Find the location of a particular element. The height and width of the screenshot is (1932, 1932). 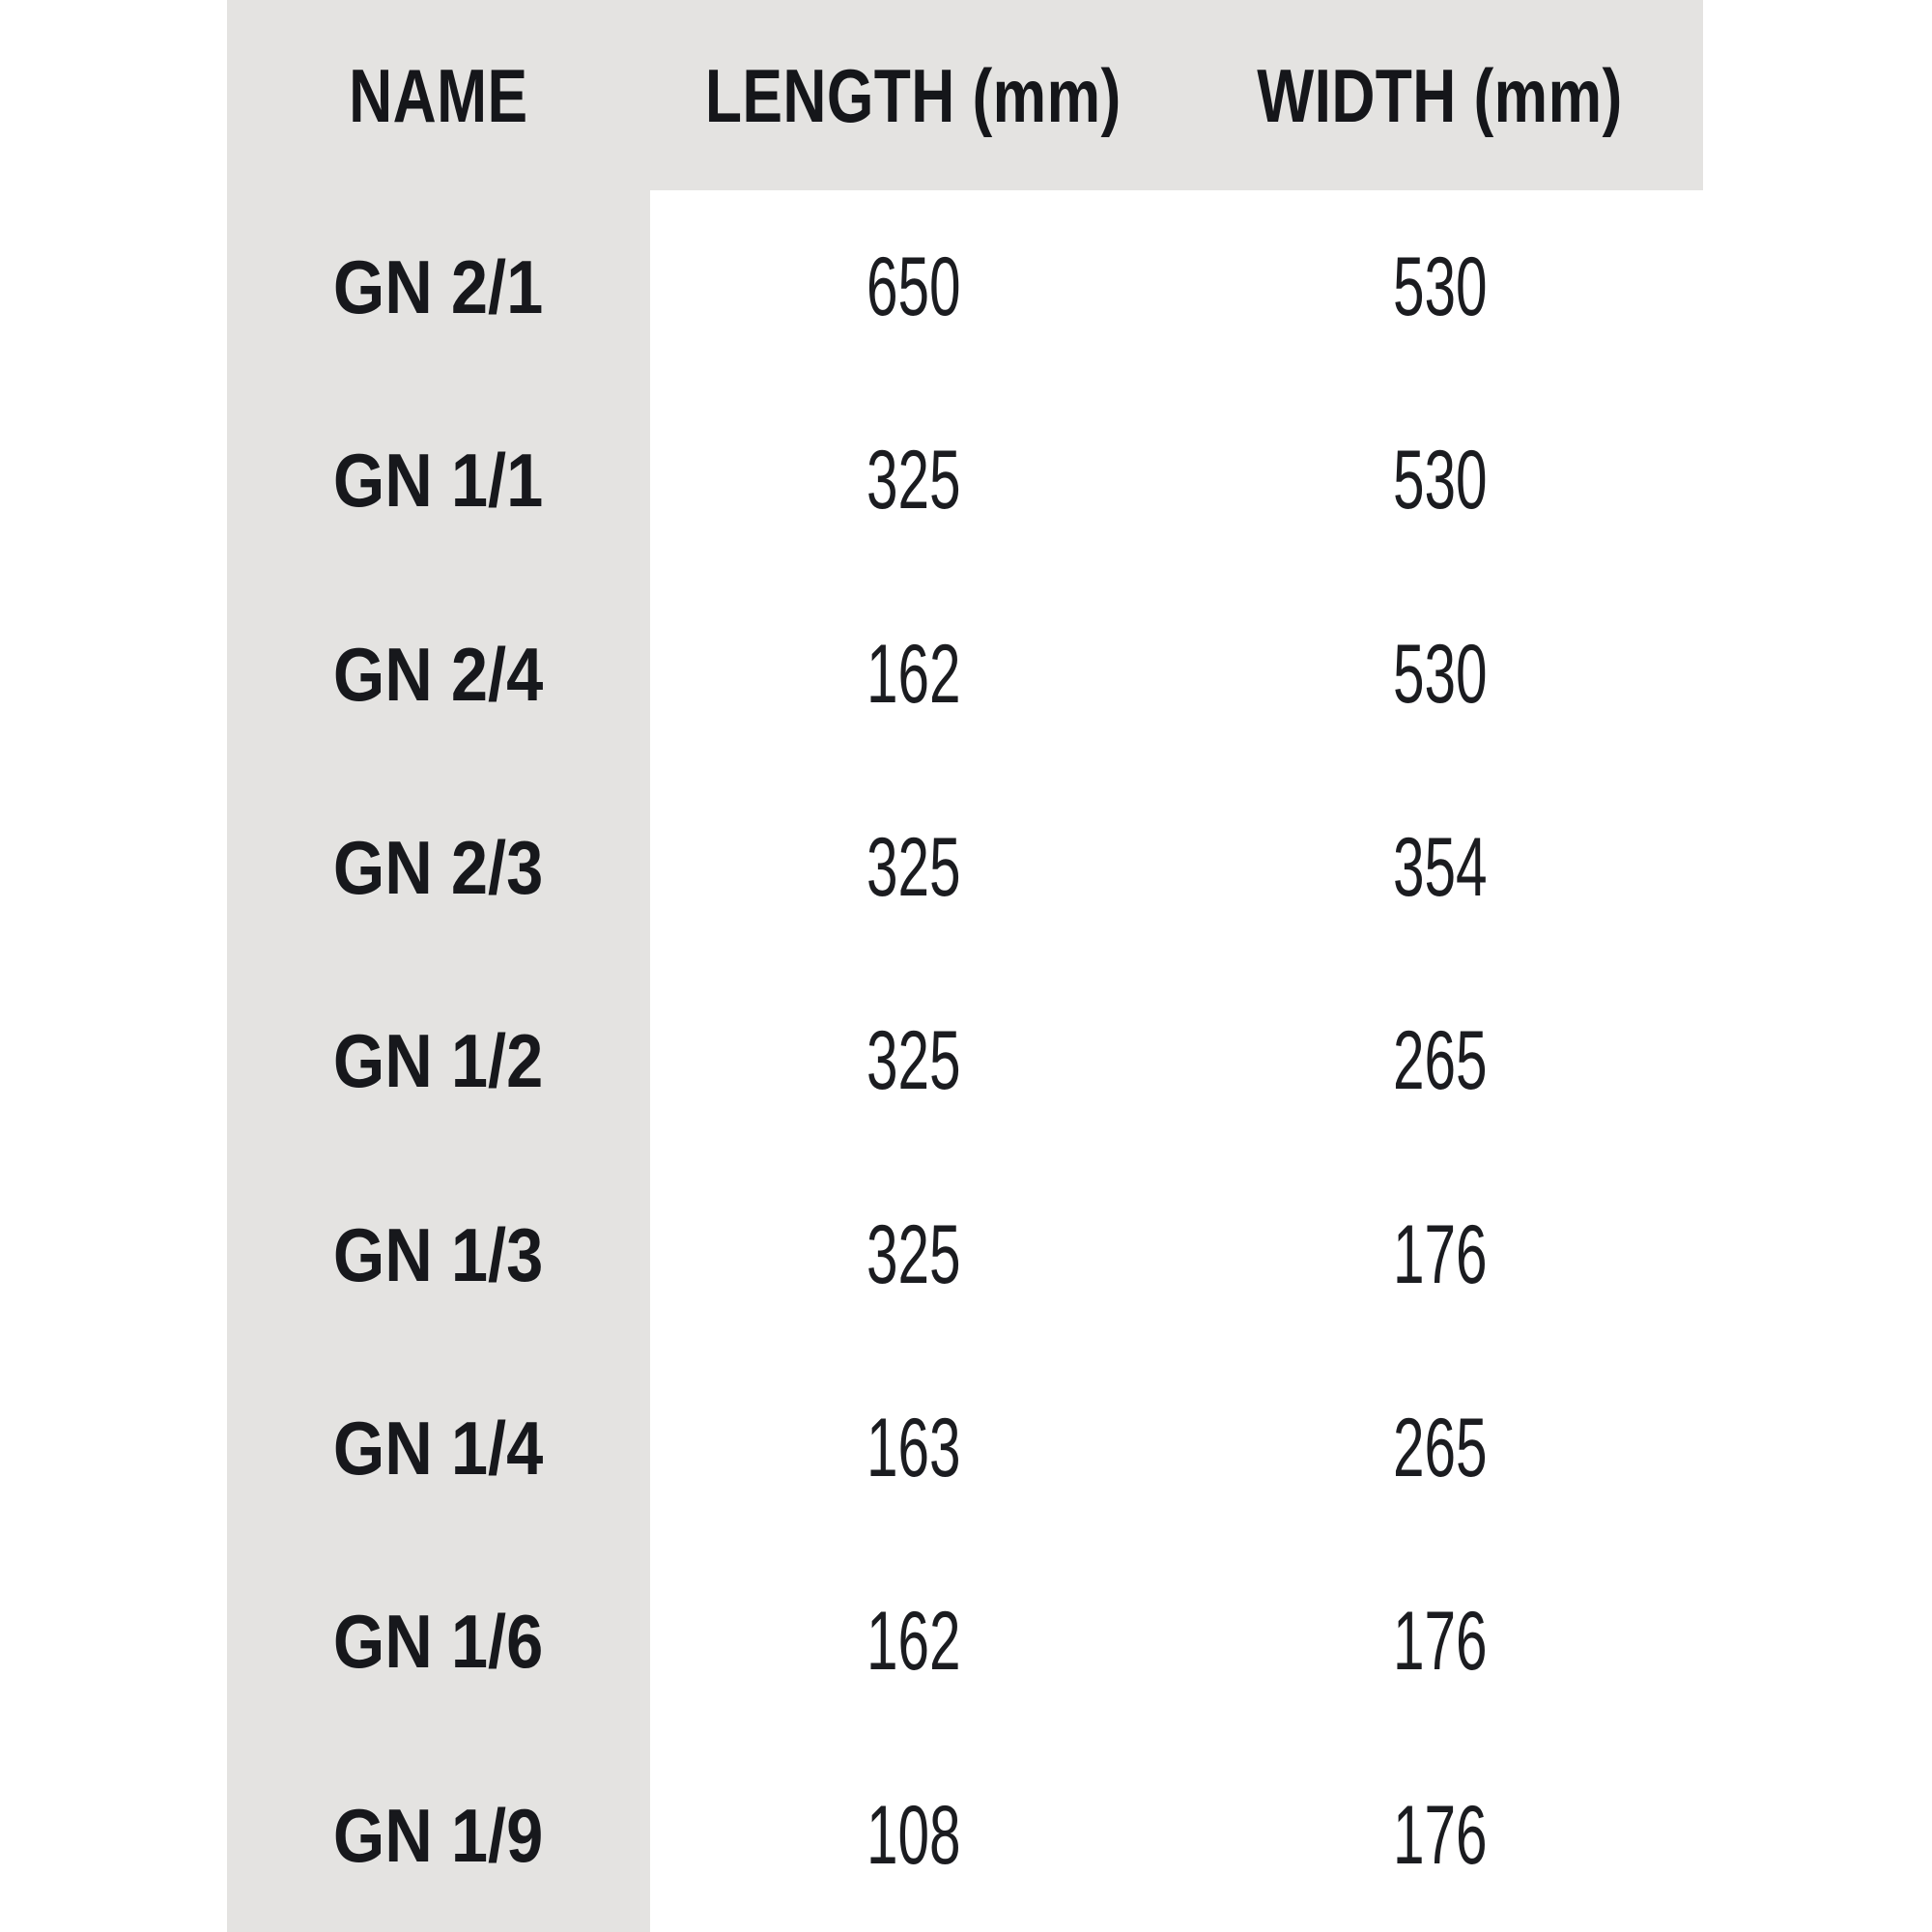

cell-length: 163 is located at coordinates (913, 1448).